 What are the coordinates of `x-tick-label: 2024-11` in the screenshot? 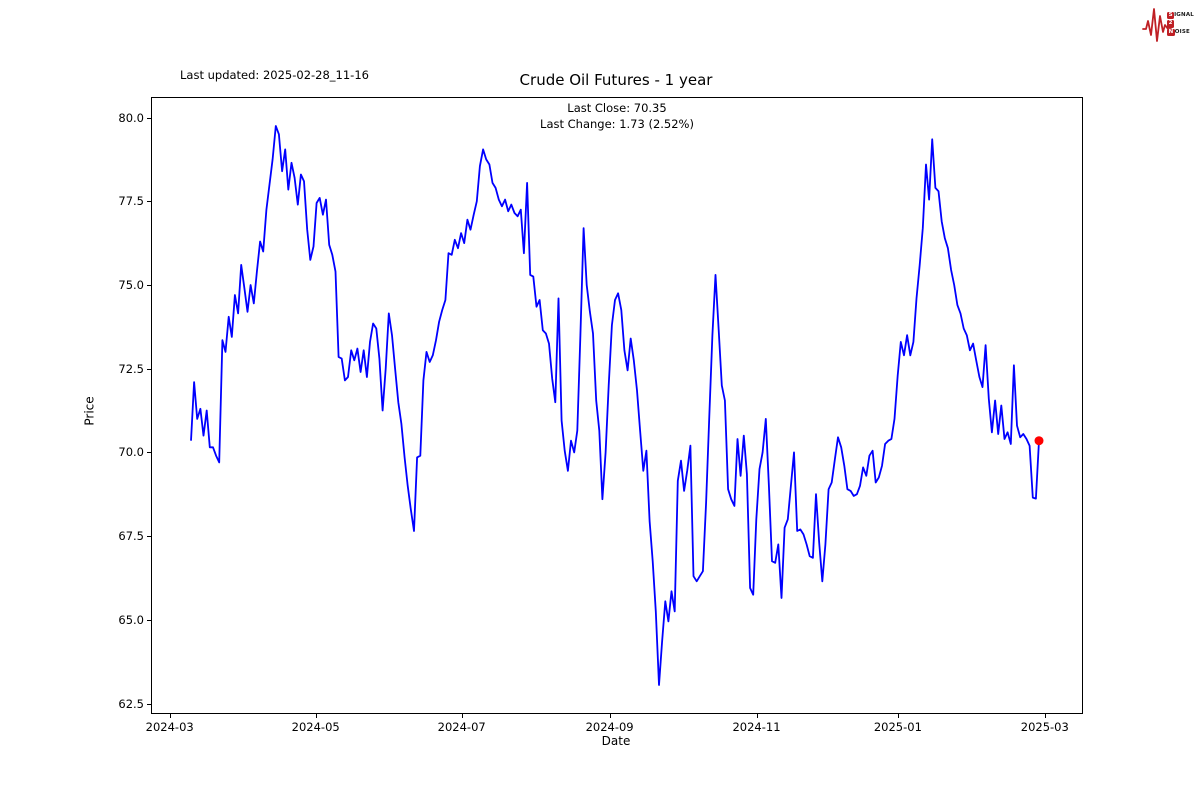 It's located at (756, 727).